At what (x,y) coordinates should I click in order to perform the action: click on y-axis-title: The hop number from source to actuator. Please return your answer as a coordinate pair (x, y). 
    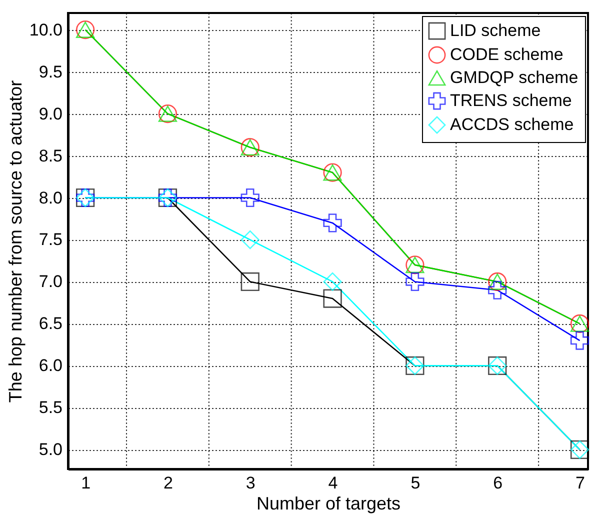
    Looking at the image, I should click on (15, 241).